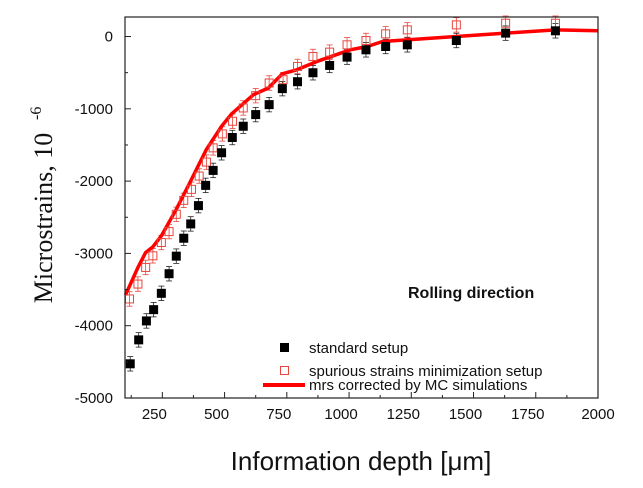 This screenshot has width=643, height=488. What do you see at coordinates (94, 181) in the screenshot?
I see `y-tick-label: -2000` at bounding box center [94, 181].